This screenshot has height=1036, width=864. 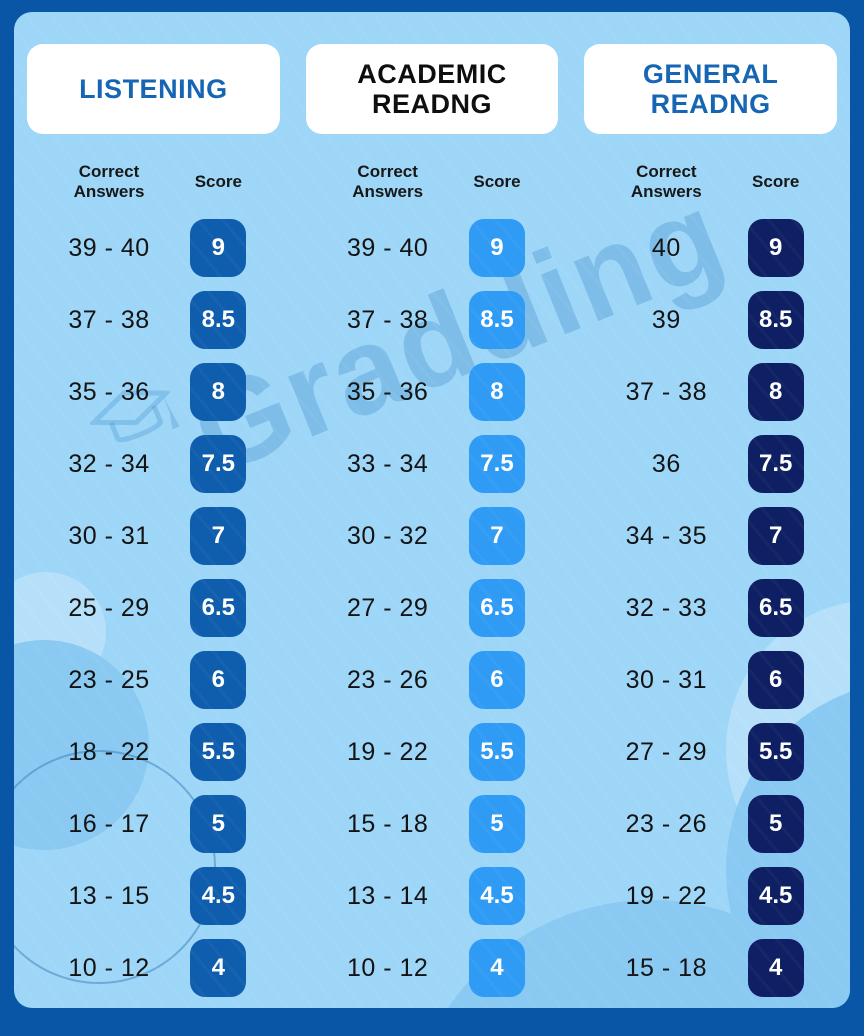 I want to click on score-row: 34 - 35 7, so click(x=710, y=536).